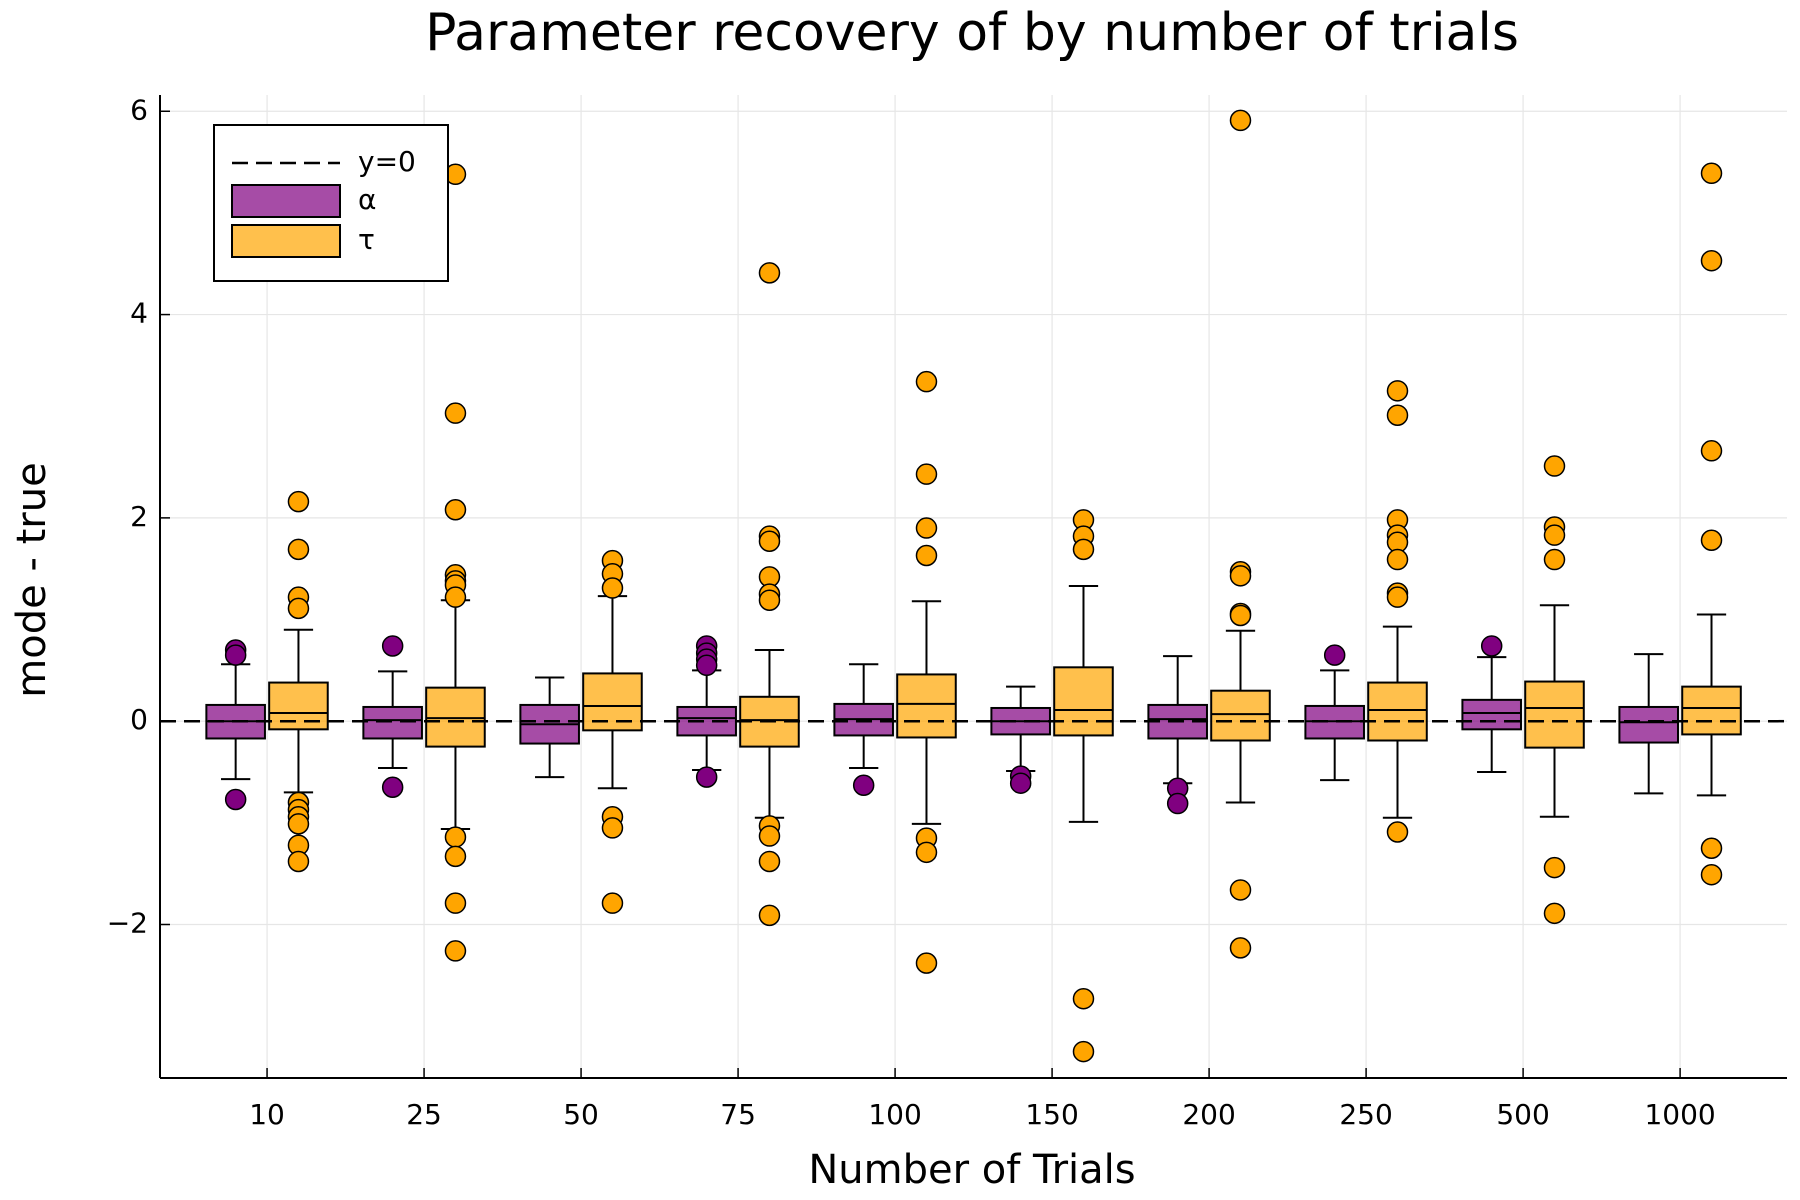 This screenshot has width=1800, height=1200. I want to click on x-tick-label: 100, so click(894, 1114).